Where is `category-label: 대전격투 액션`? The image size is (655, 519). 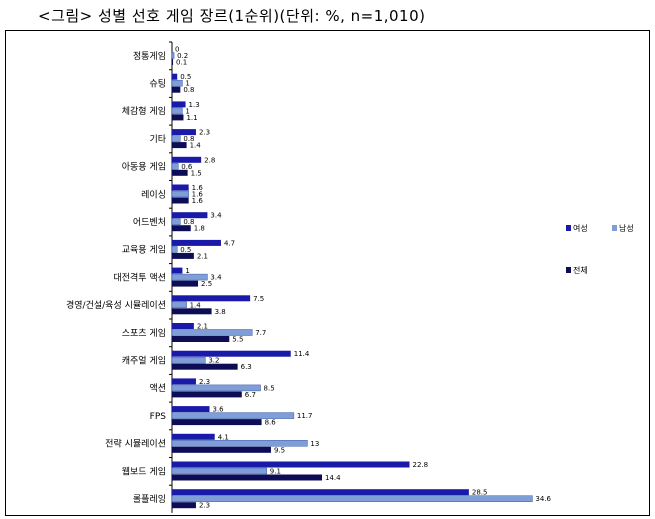
category-label: 대전격투 액션 is located at coordinates (139, 277).